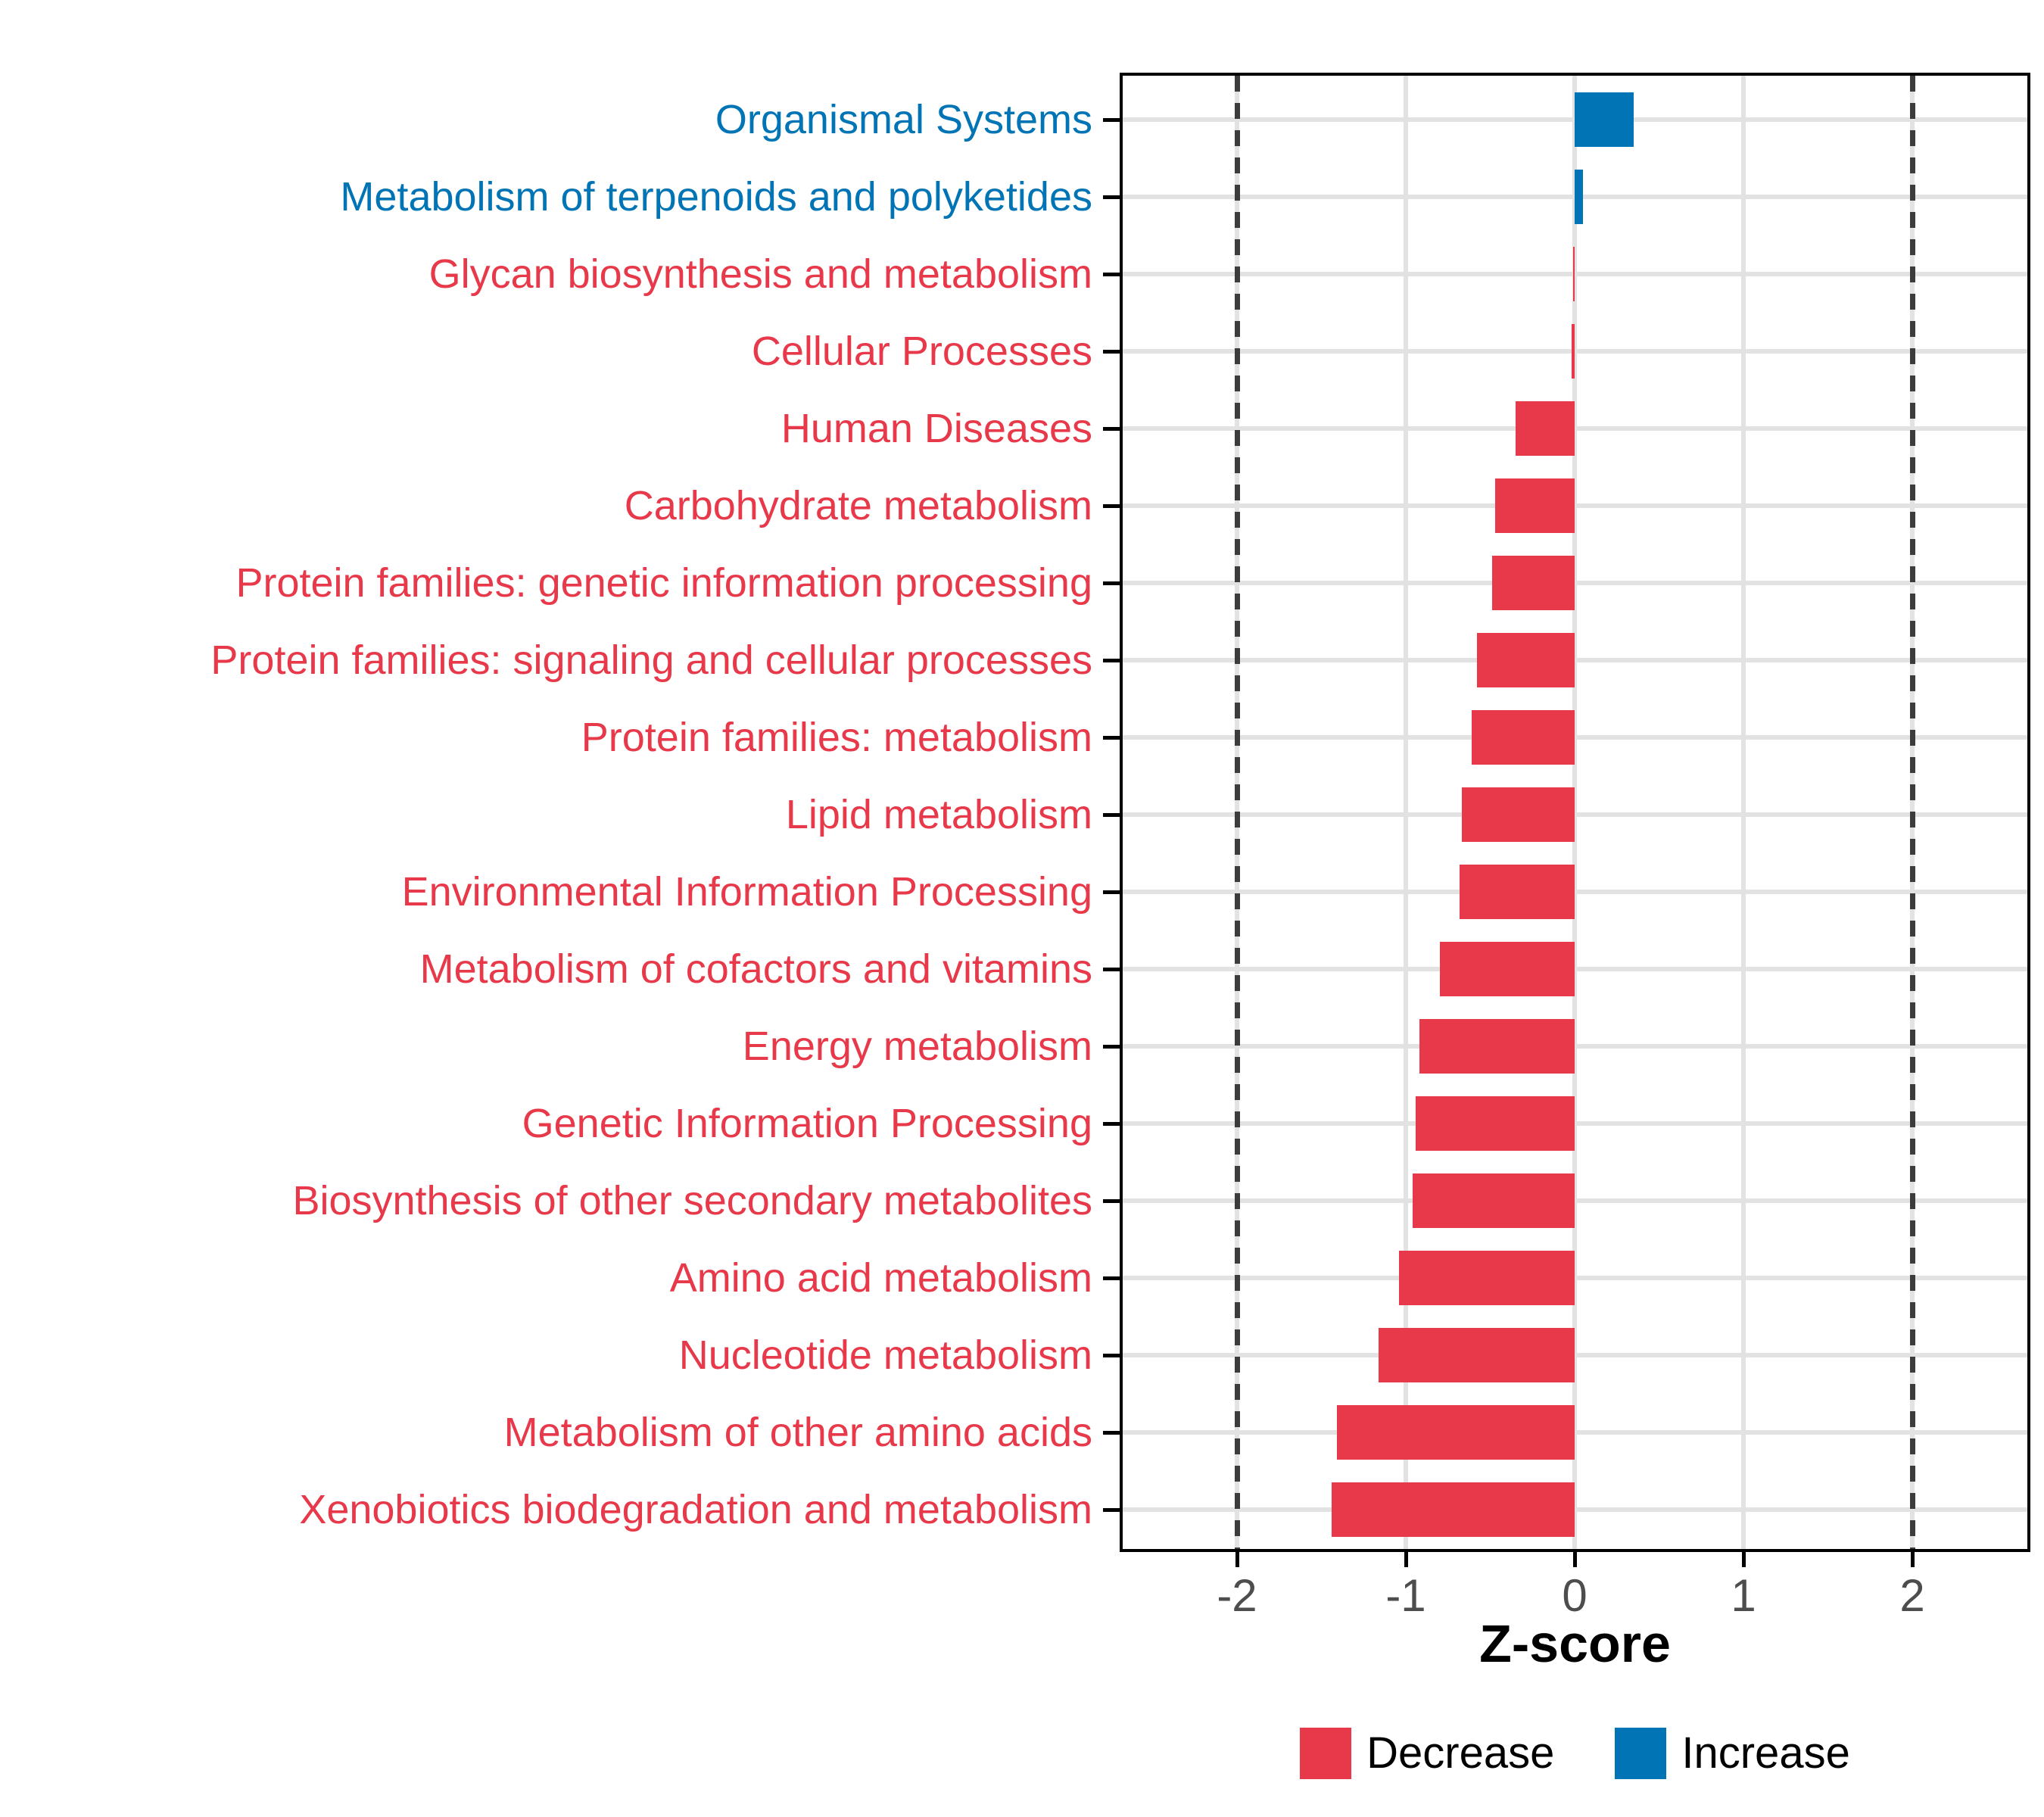  I want to click on category-label: Nucleotide metabolism, so click(885, 1355).